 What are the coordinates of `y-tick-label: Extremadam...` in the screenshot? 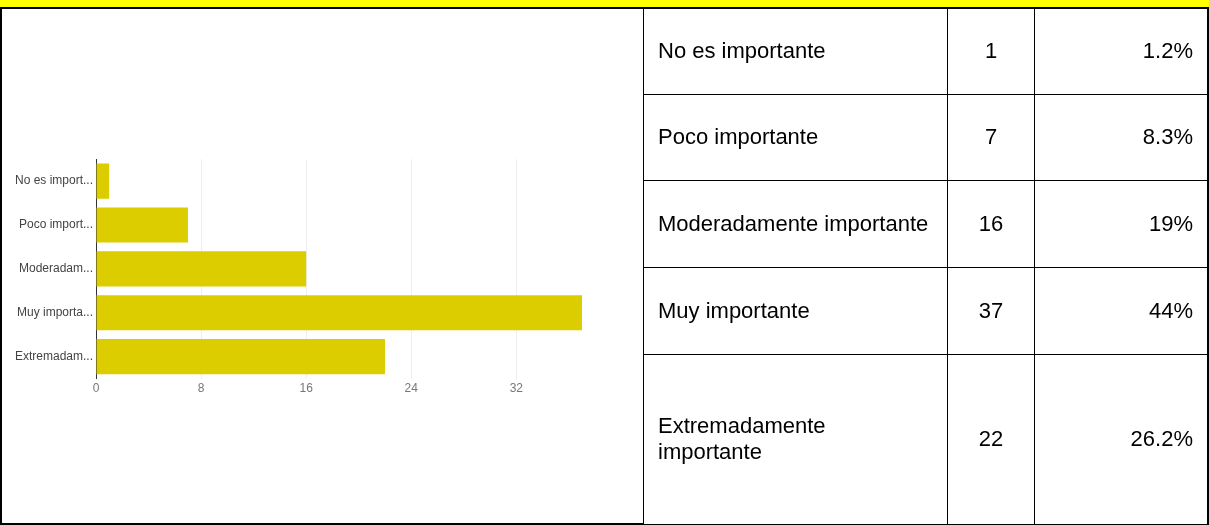 It's located at (54, 355).